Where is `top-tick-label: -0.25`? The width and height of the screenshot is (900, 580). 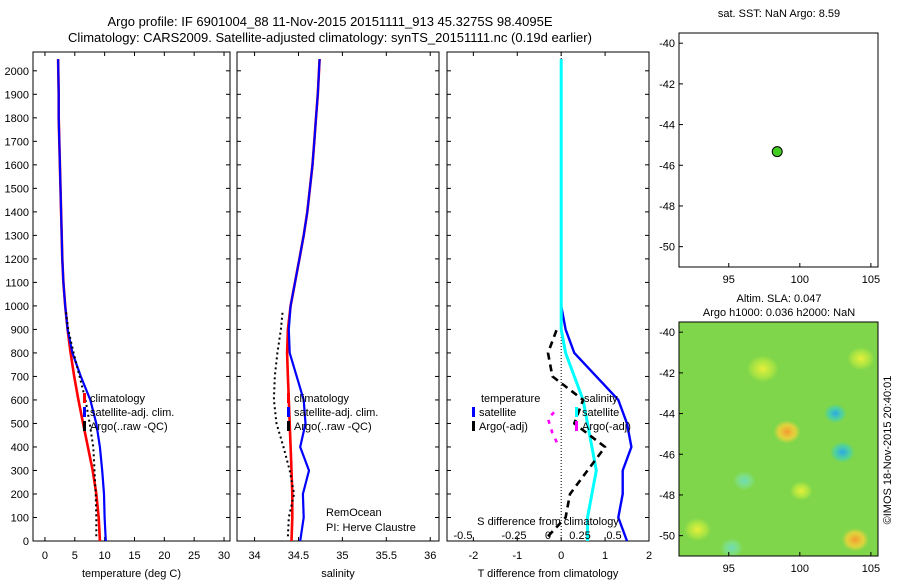
top-tick-label: -0.25 is located at coordinates (513, 536).